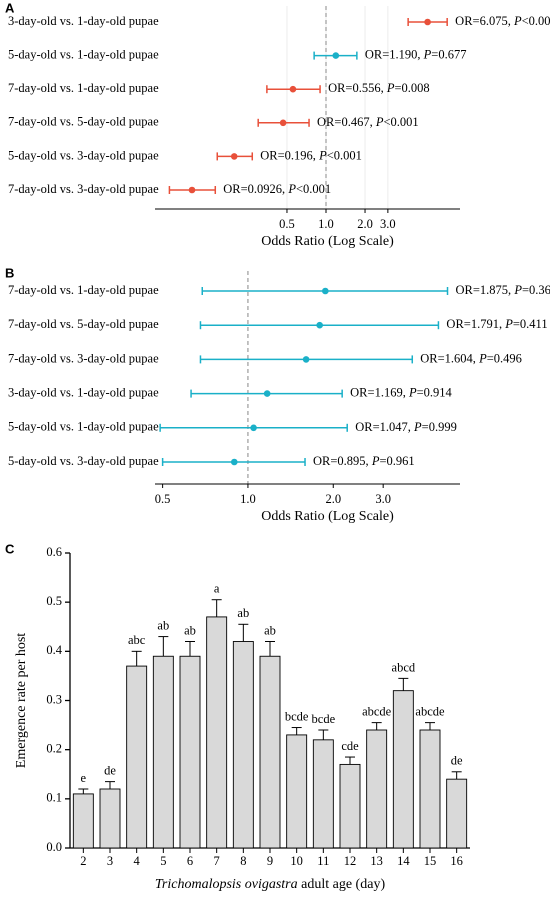 Image resolution: width=550 pixels, height=899 pixels. What do you see at coordinates (270, 884) in the screenshot?
I see `x-axis-title: Trichomalopsis ovigastra adult age (day)` at bounding box center [270, 884].